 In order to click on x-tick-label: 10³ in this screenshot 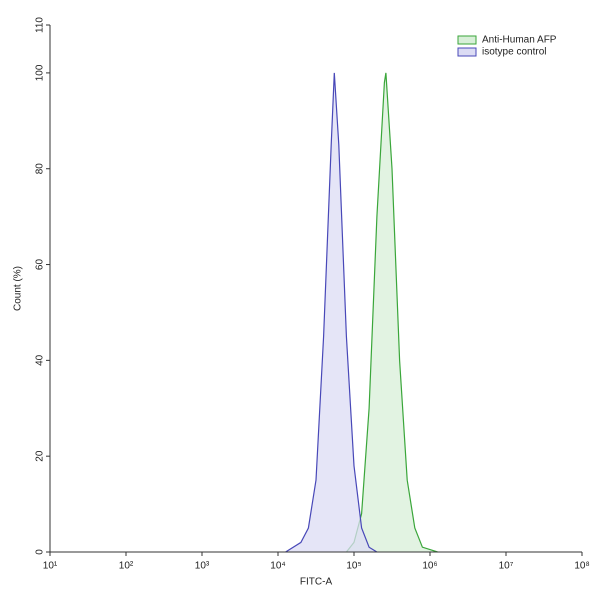, I will do `click(202, 566)`.